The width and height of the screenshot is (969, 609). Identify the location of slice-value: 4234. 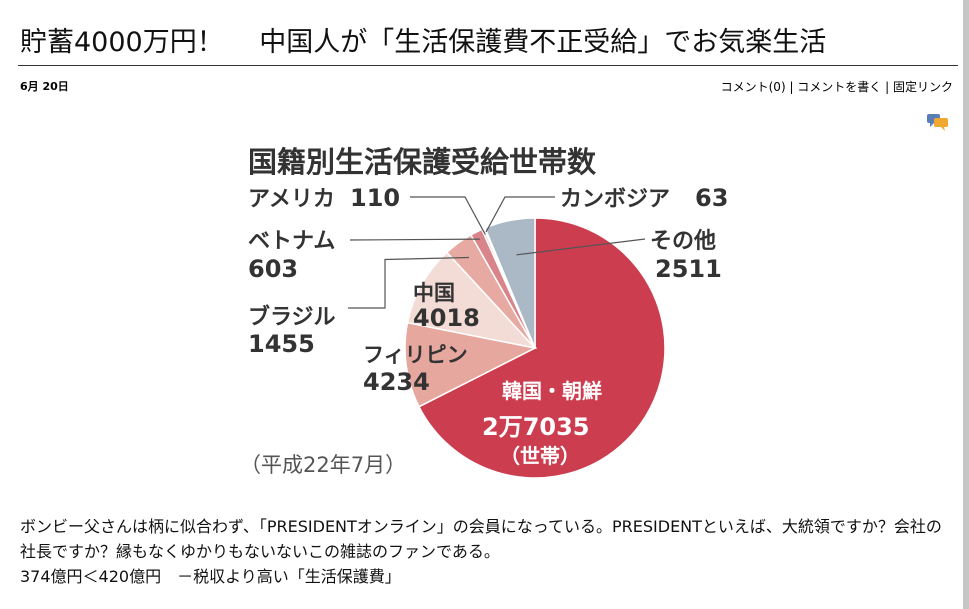
(396, 382).